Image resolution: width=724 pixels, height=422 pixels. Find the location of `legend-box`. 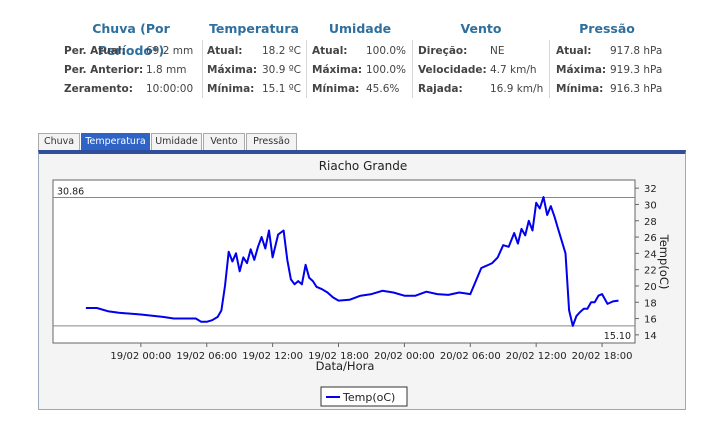

legend-box is located at coordinates (364, 396).